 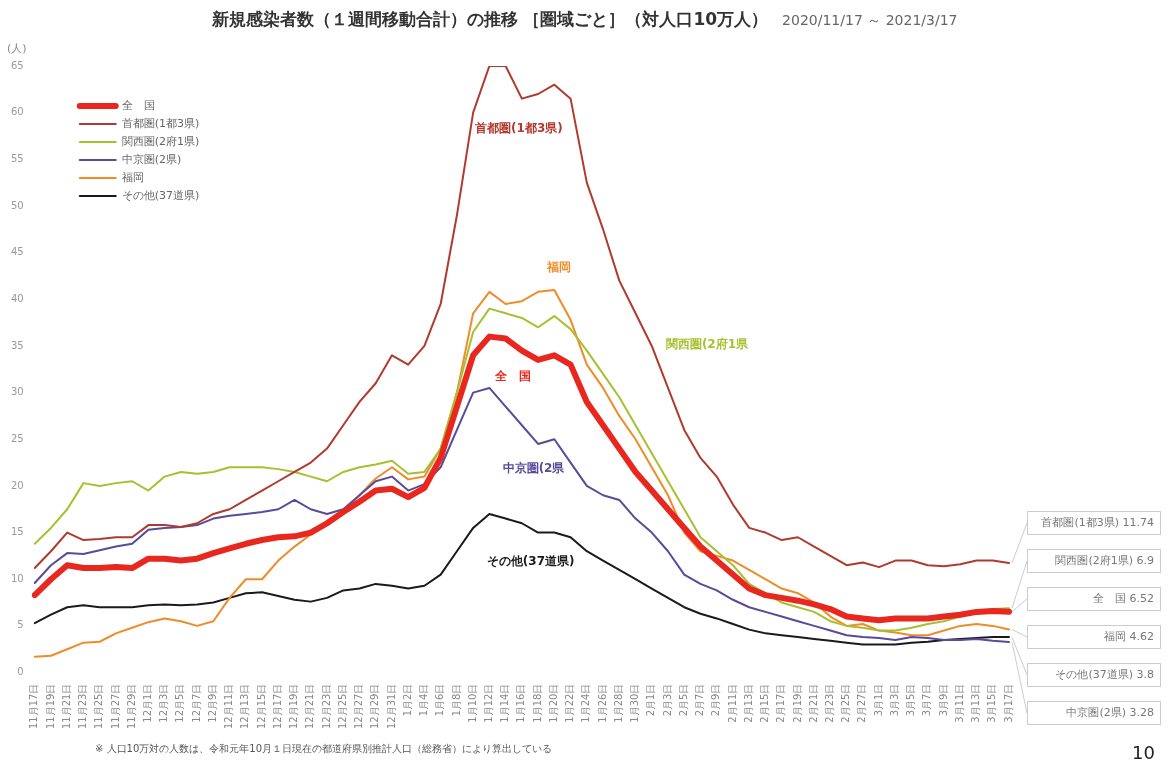 What do you see at coordinates (513, 376) in the screenshot?
I see `annotation: 全 国` at bounding box center [513, 376].